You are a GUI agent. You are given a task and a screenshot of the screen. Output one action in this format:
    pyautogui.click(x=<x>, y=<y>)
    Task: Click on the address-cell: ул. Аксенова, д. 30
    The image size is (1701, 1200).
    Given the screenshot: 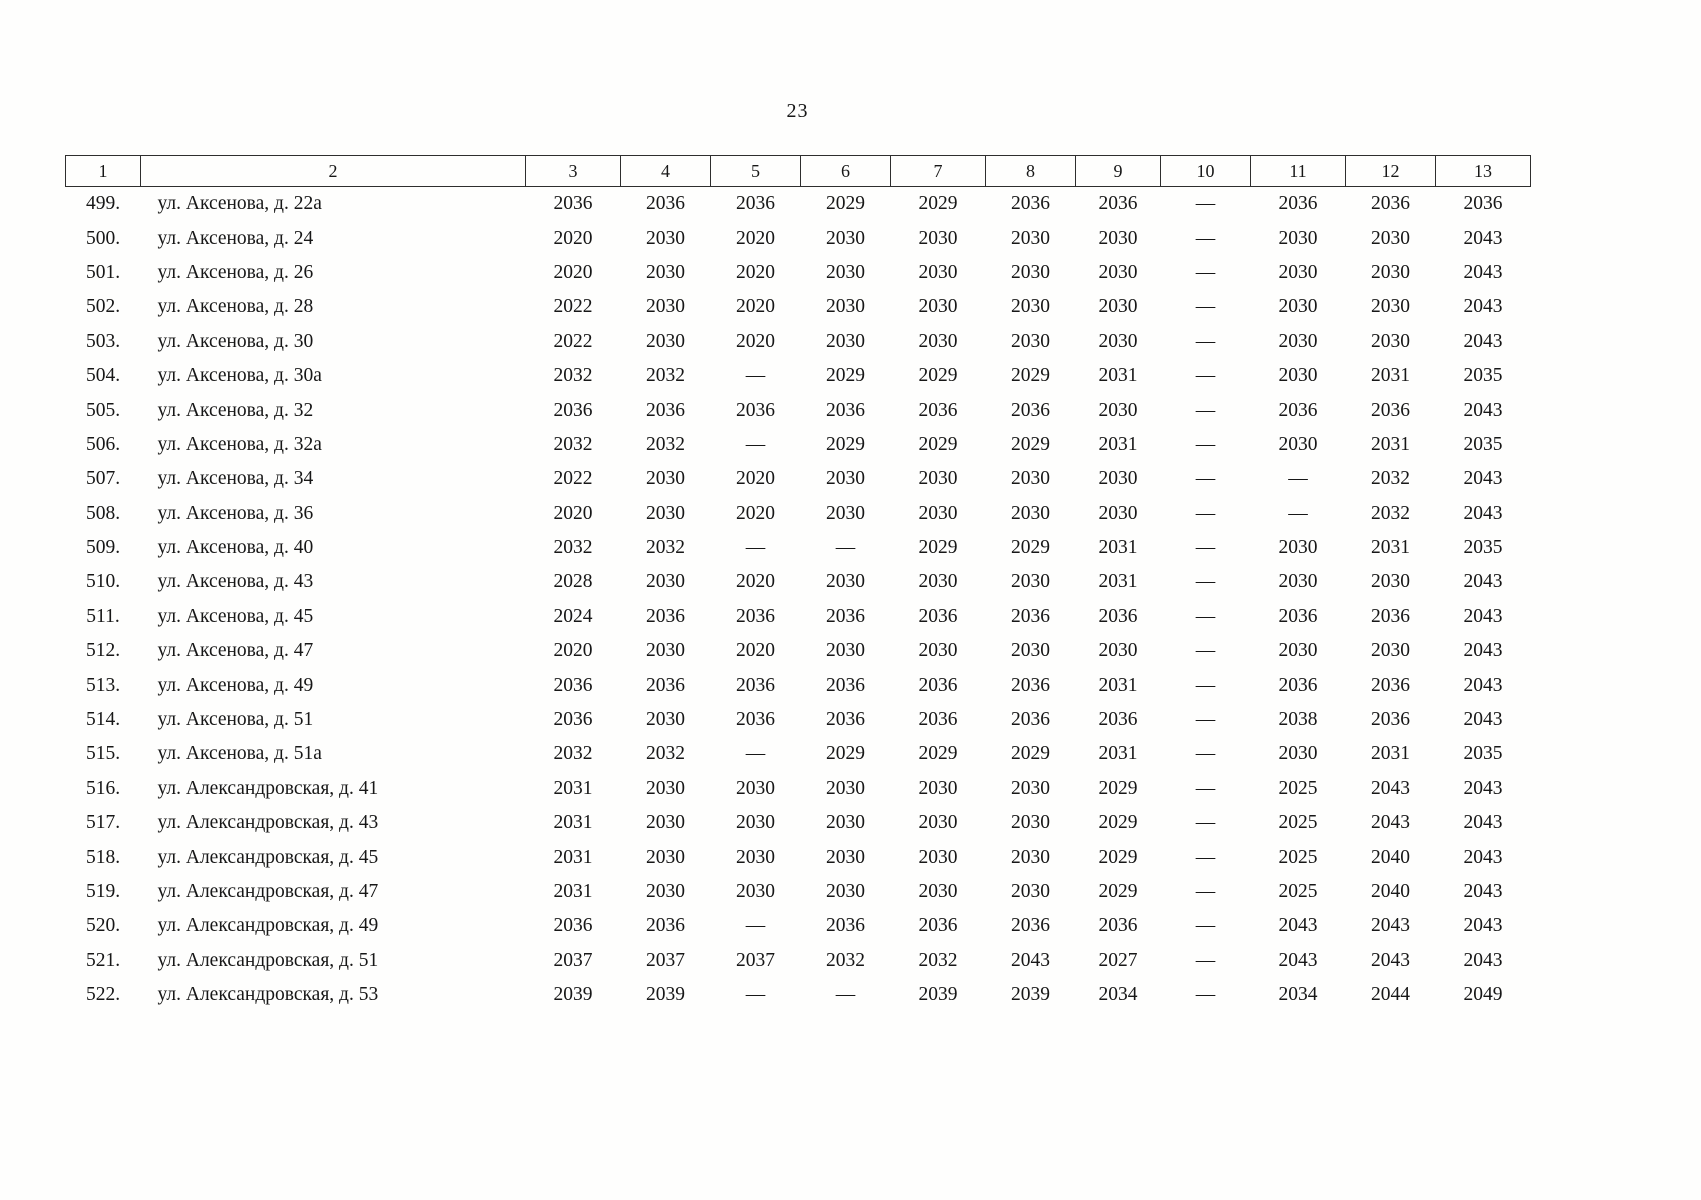 What is the action you would take?
    pyautogui.click(x=235, y=341)
    